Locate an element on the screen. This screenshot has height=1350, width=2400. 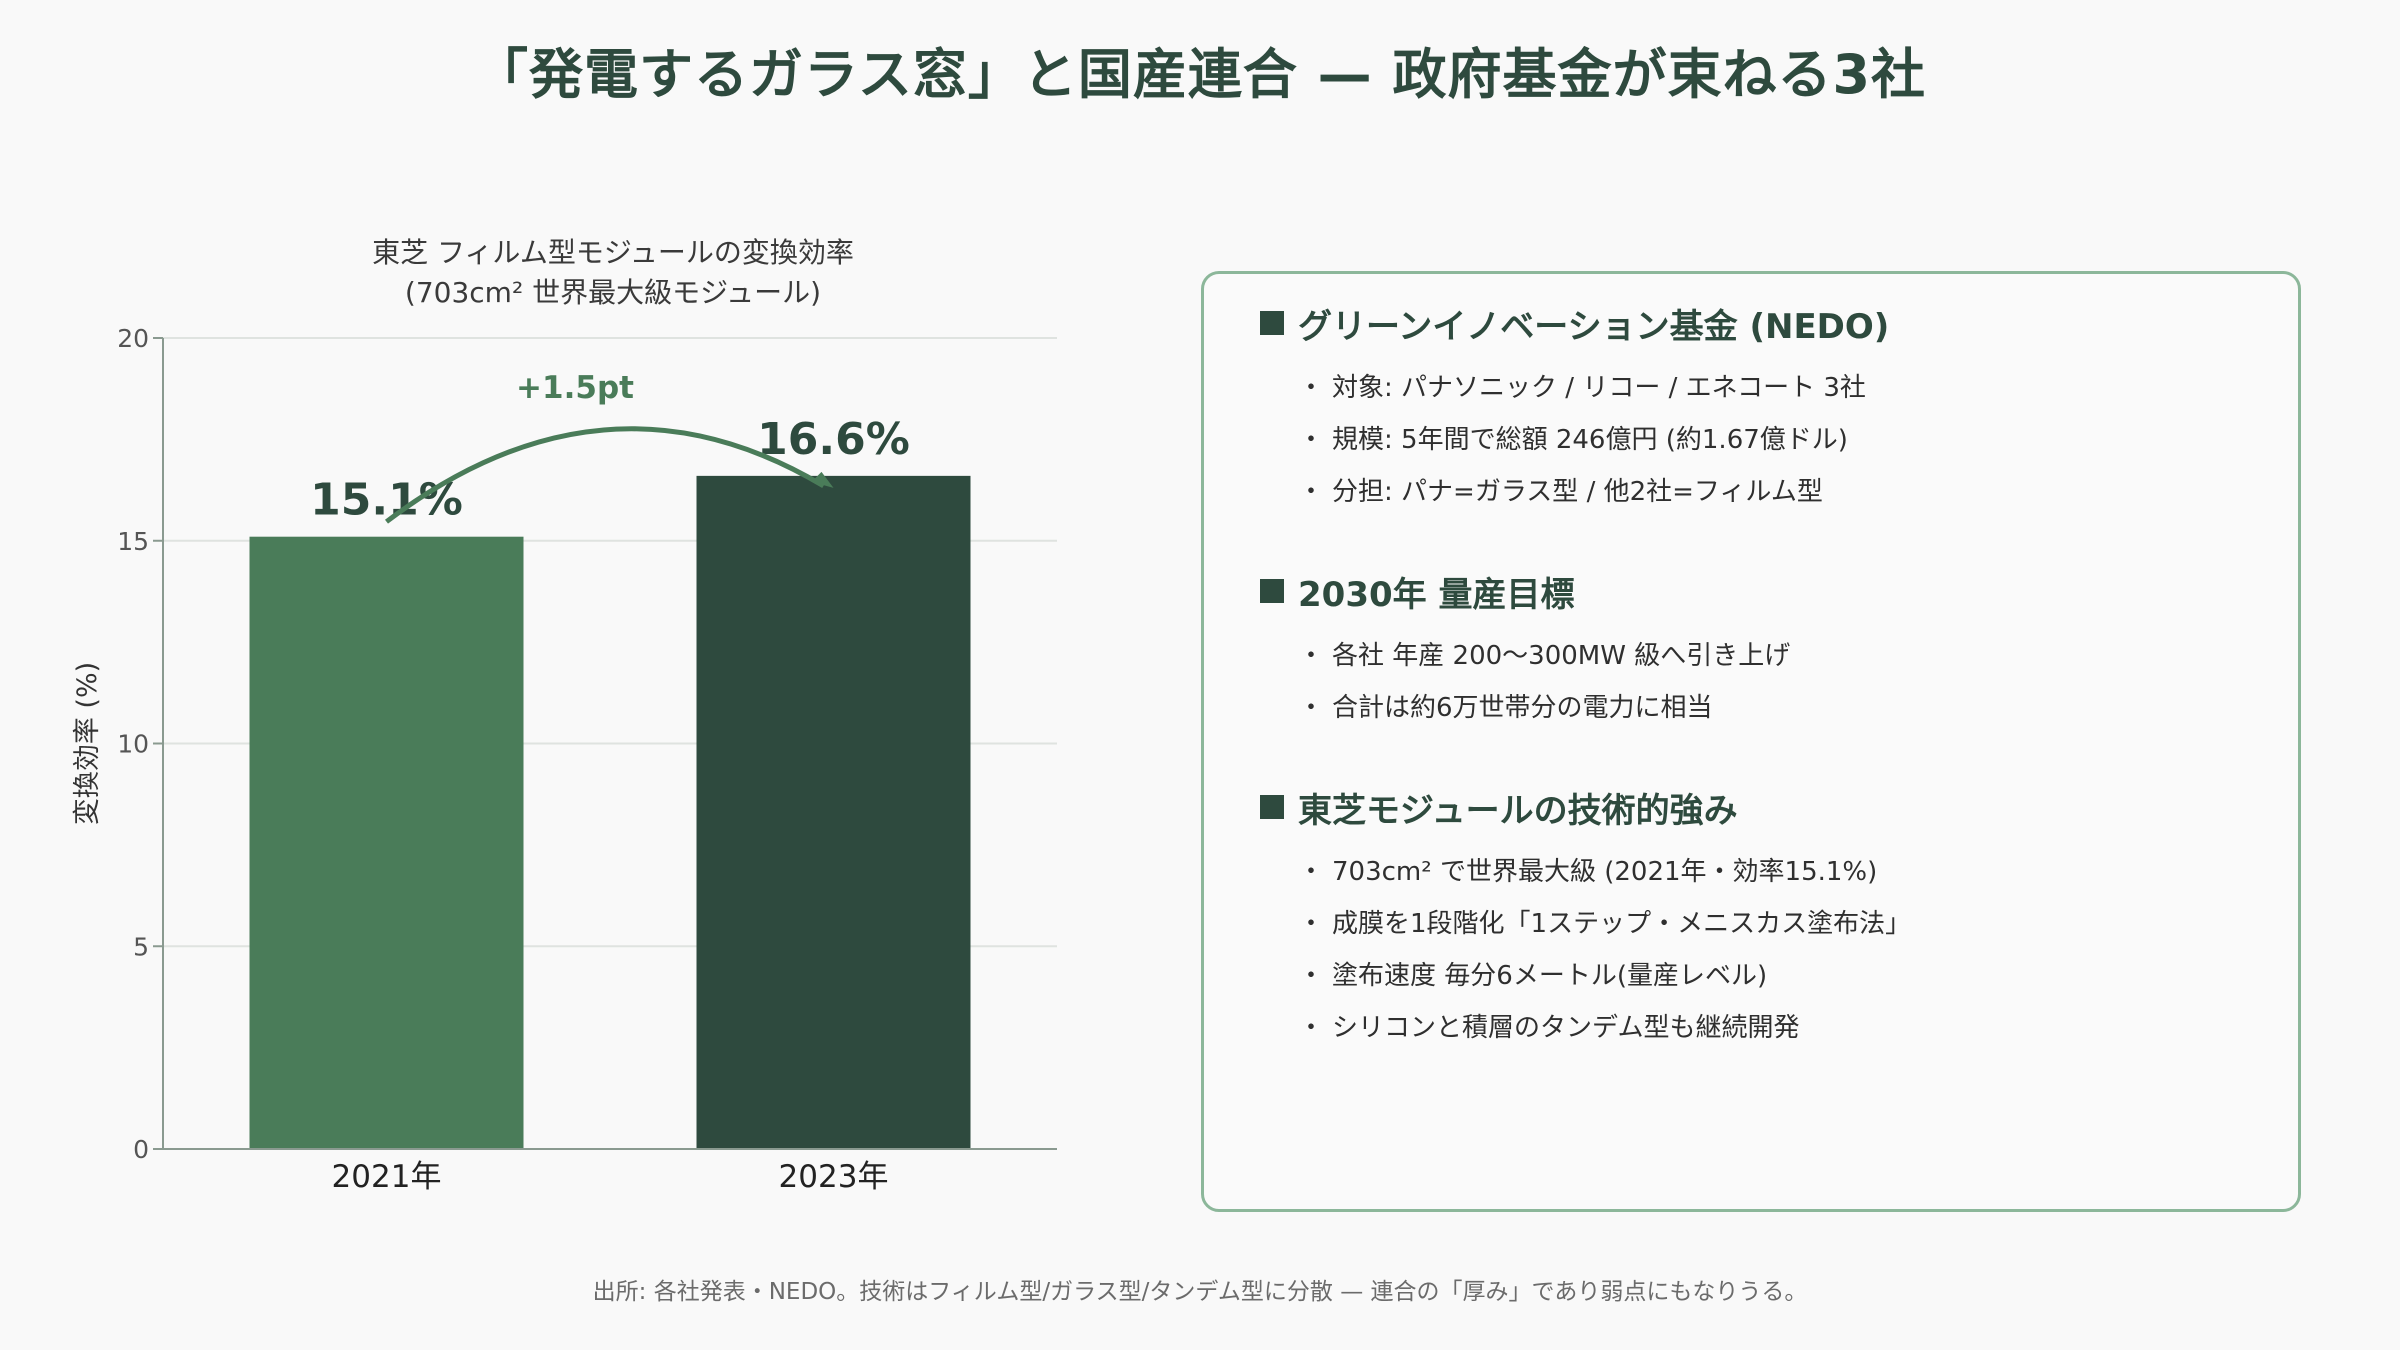
data-label: 15.1% is located at coordinates (386, 500).